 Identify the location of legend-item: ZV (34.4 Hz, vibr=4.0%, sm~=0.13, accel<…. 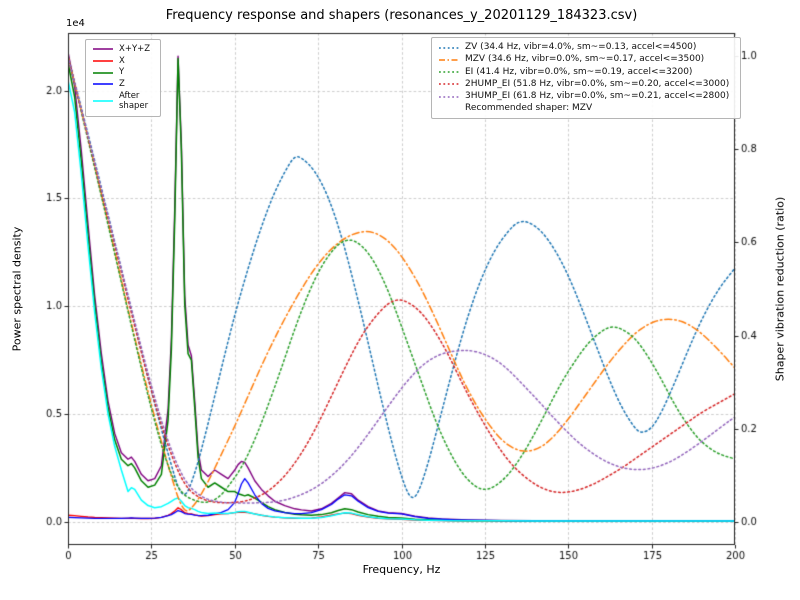
(586, 47).